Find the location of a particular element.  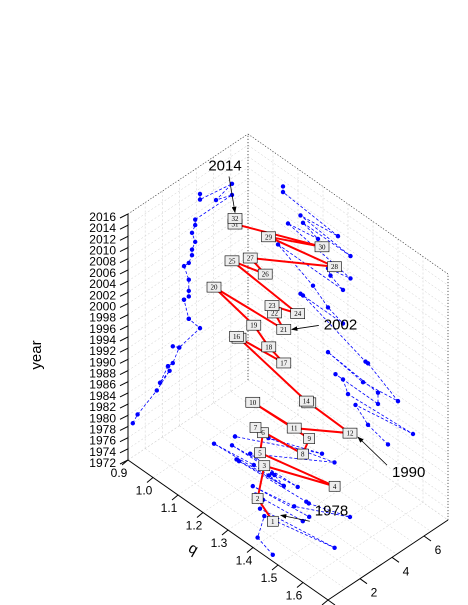

point-label: 12 is located at coordinates (351, 434).